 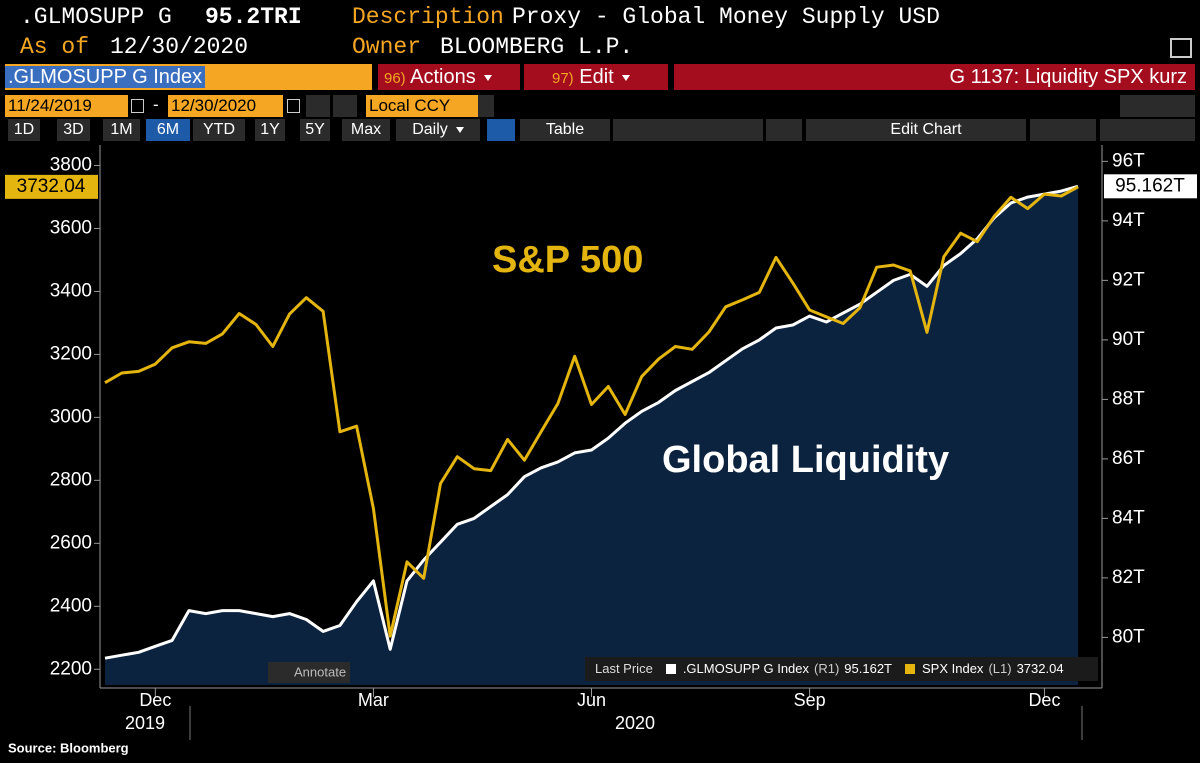 What do you see at coordinates (1068, 77) in the screenshot?
I see `page-title: G 1137: Liquidity SPX kurz` at bounding box center [1068, 77].